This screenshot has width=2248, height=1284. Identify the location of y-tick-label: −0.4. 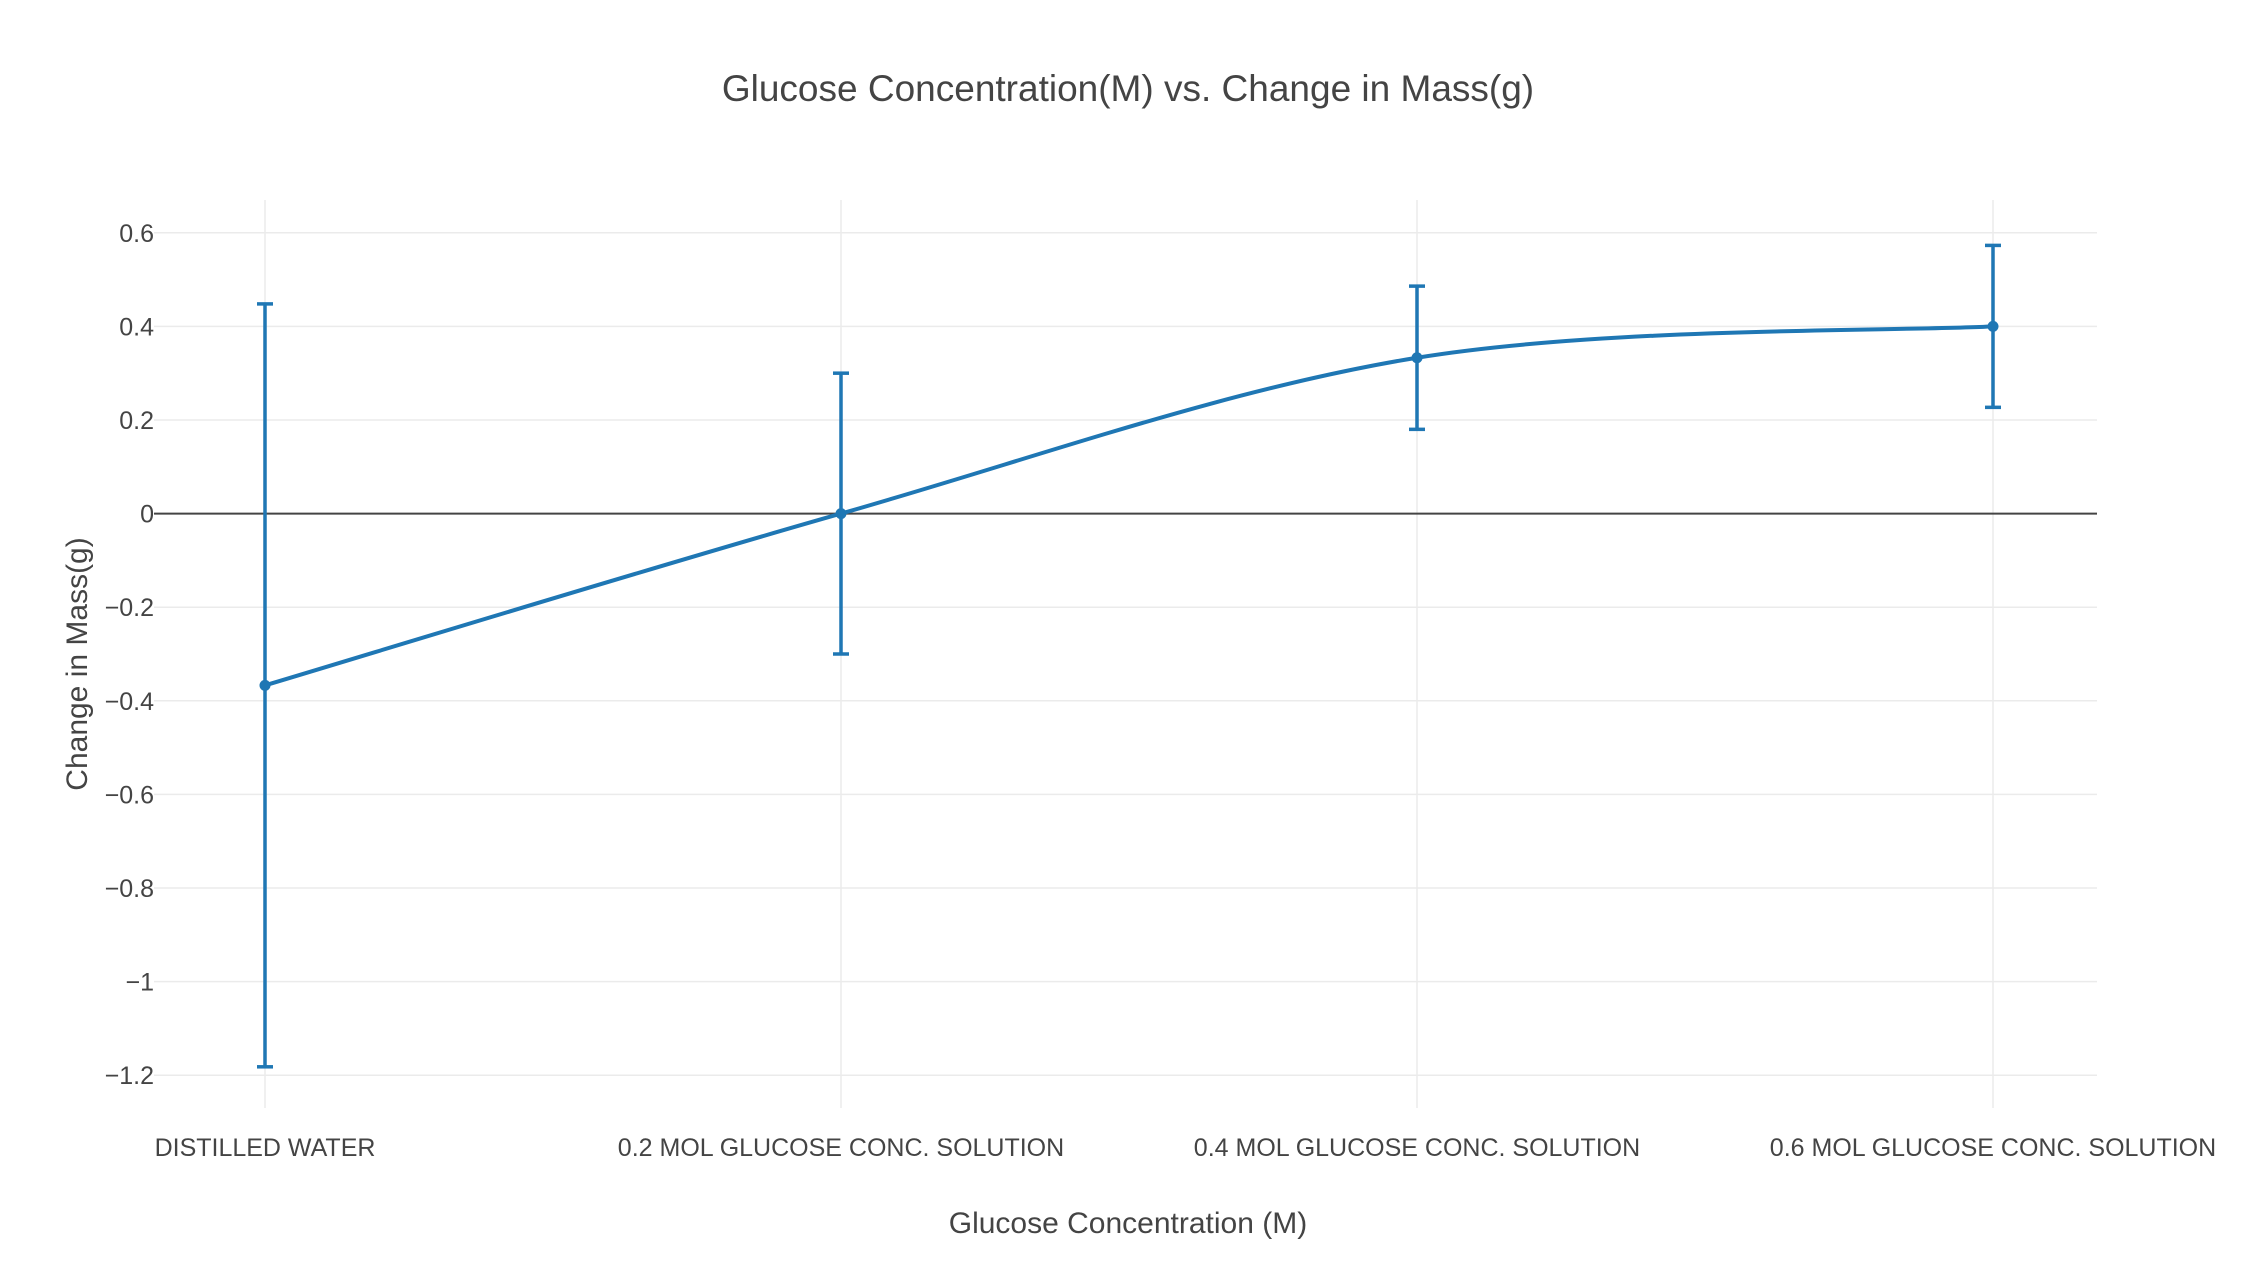
(129, 702).